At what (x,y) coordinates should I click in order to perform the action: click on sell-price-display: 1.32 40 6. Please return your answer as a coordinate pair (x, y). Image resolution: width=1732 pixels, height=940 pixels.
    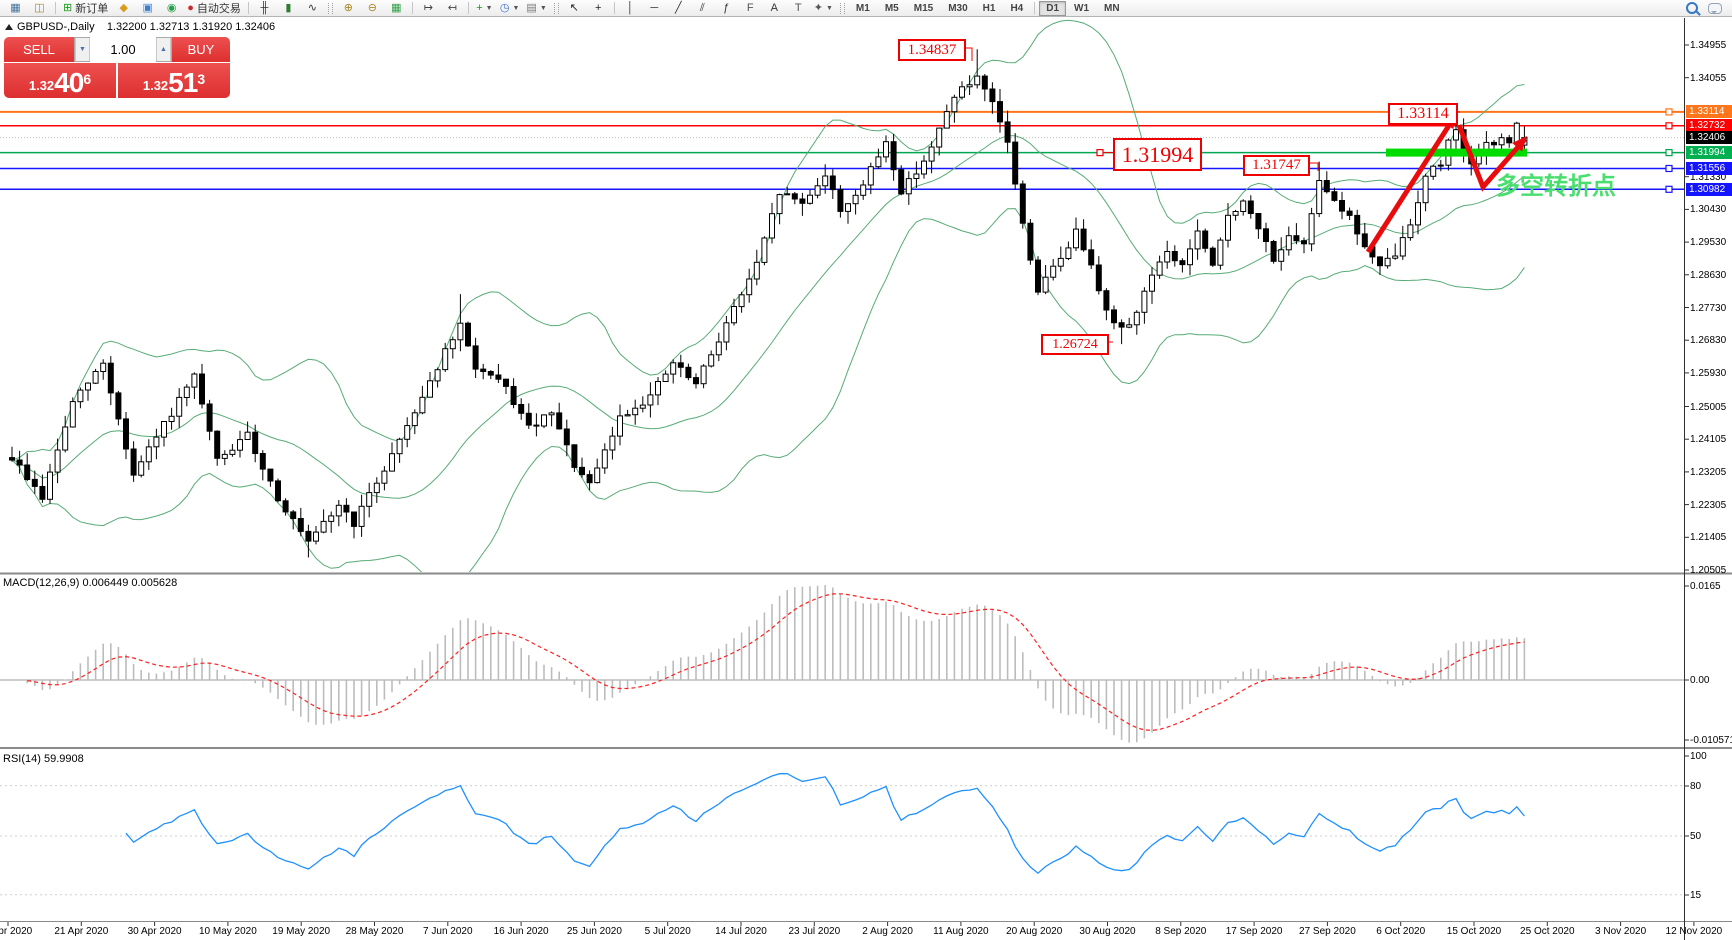
    Looking at the image, I should click on (60, 80).